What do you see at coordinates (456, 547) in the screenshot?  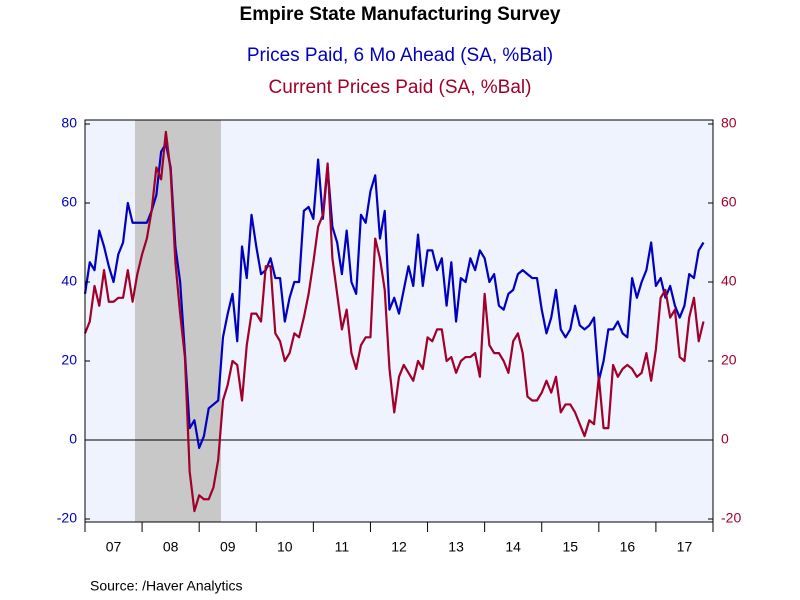 I see `x-tick-label: 13` at bounding box center [456, 547].